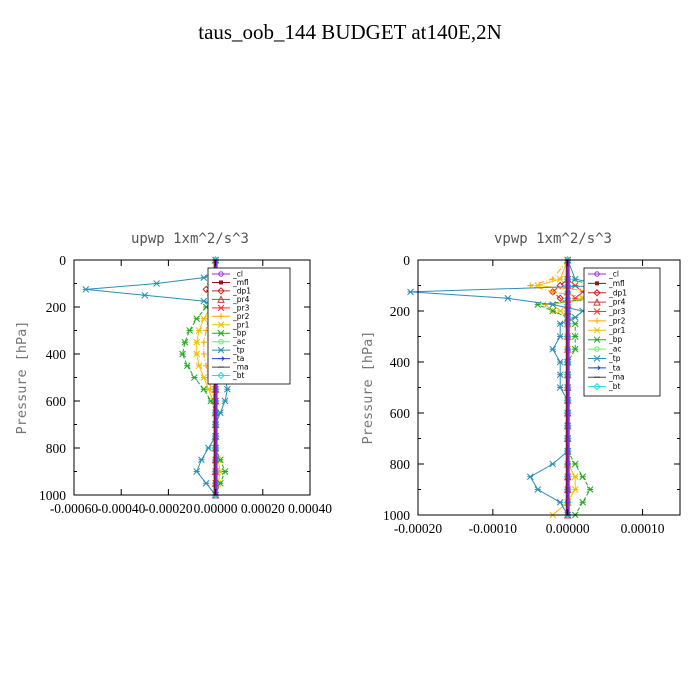 This screenshot has height=700, width=700. Describe the element at coordinates (230, 367) in the screenshot. I see `legend-item: _ma` at that location.